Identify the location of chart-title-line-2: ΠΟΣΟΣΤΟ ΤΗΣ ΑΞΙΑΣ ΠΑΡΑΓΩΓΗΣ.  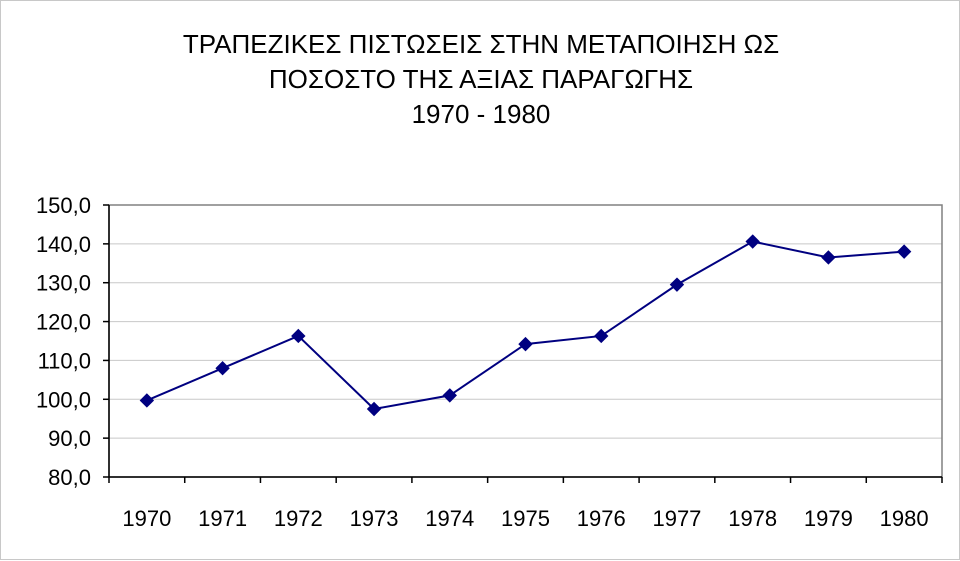
(481, 79).